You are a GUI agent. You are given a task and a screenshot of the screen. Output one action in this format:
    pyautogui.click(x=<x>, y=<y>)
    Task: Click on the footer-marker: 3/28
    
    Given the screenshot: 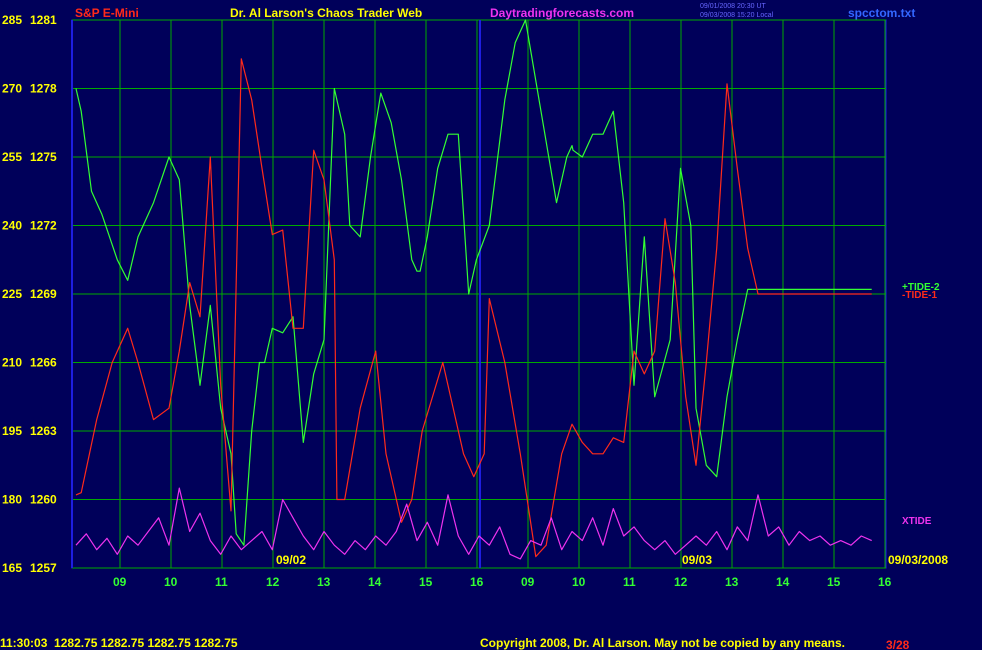 What is the action you would take?
    pyautogui.click(x=898, y=644)
    